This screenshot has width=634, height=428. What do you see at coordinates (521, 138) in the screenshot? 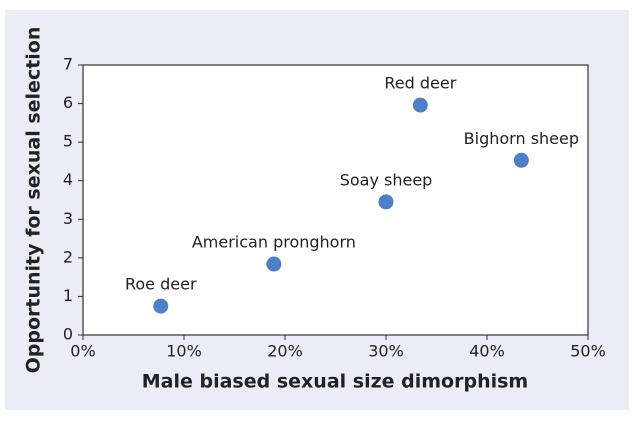
I see `point-label: Bighorn sheep` at bounding box center [521, 138].